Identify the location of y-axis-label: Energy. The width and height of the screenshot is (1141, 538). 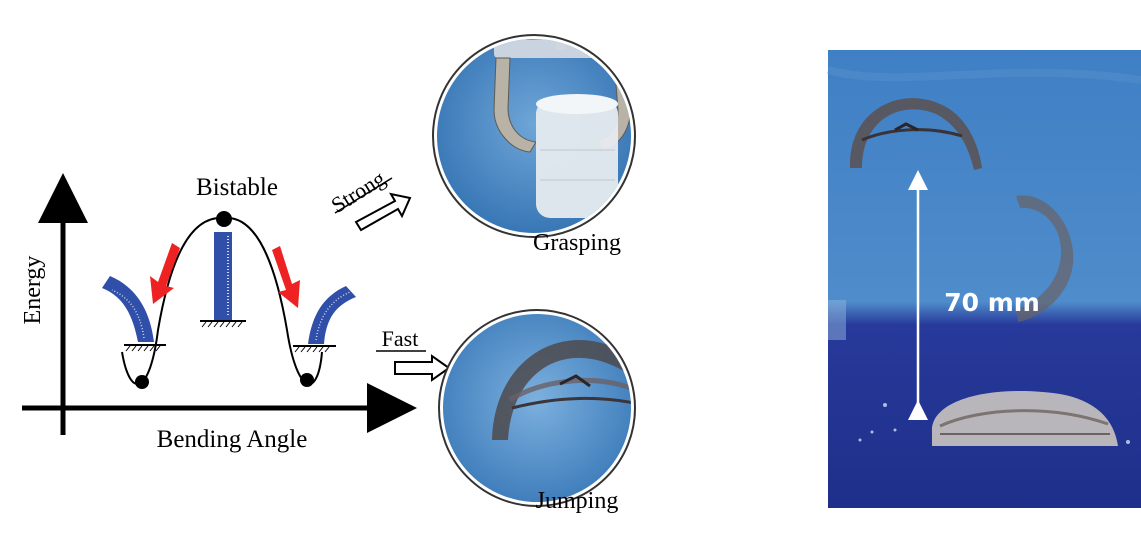
(33, 290).